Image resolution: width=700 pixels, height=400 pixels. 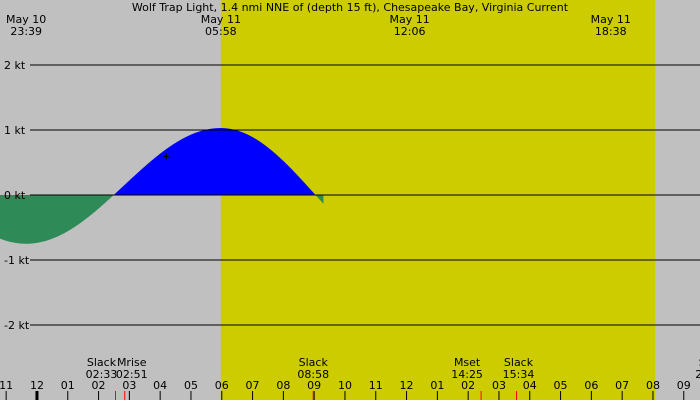 I want to click on y-tick-label: 2 kt, so click(x=15, y=65).